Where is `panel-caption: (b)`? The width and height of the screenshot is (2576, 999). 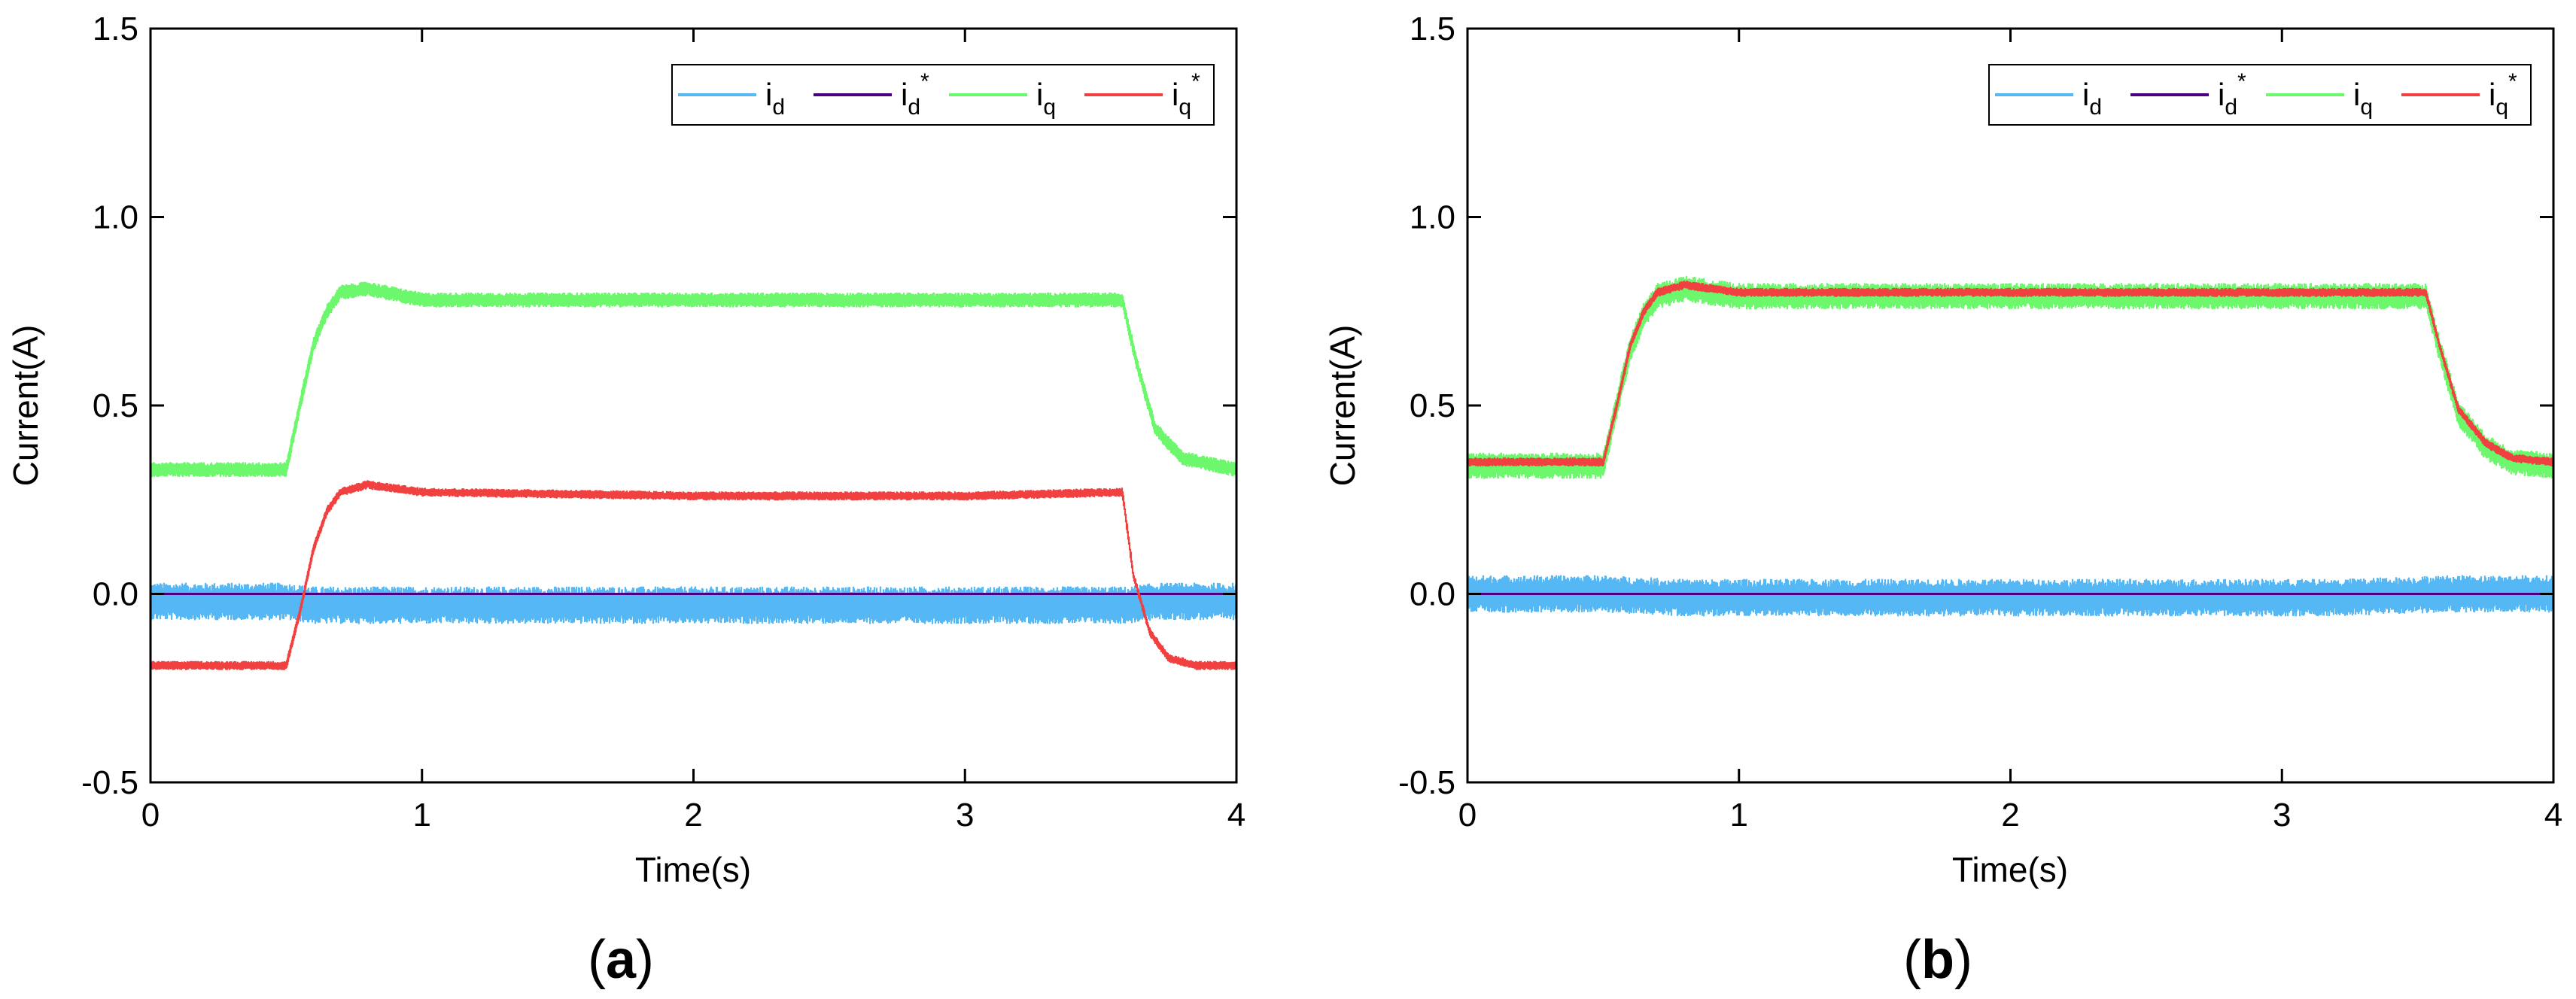 panel-caption: (b) is located at coordinates (1937, 960).